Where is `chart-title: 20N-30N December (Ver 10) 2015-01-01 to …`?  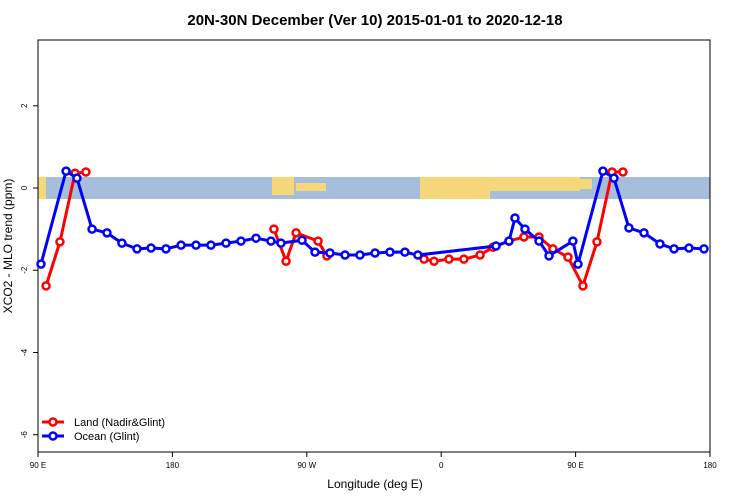 chart-title: 20N-30N December (Ver 10) 2015-01-01 to … is located at coordinates (374, 20).